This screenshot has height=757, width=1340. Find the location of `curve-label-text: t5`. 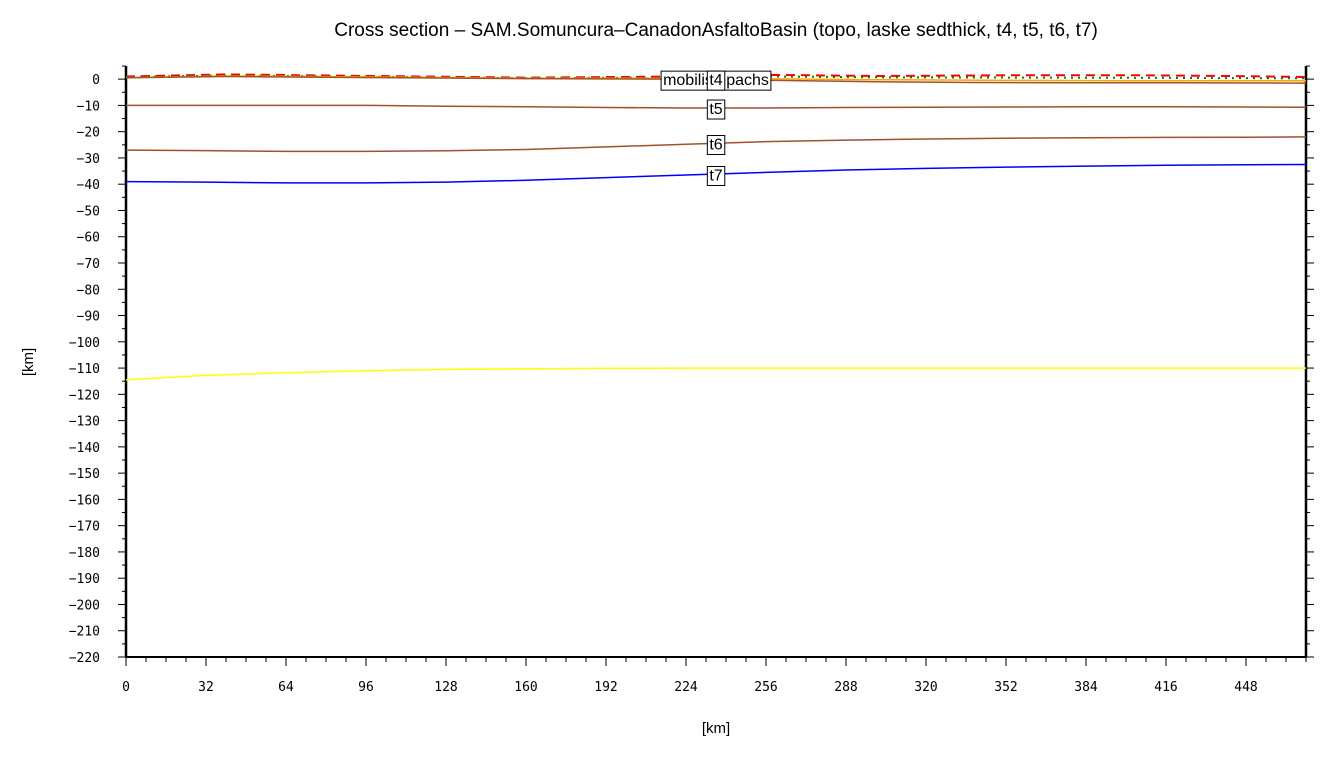

curve-label-text: t5 is located at coordinates (715, 109).